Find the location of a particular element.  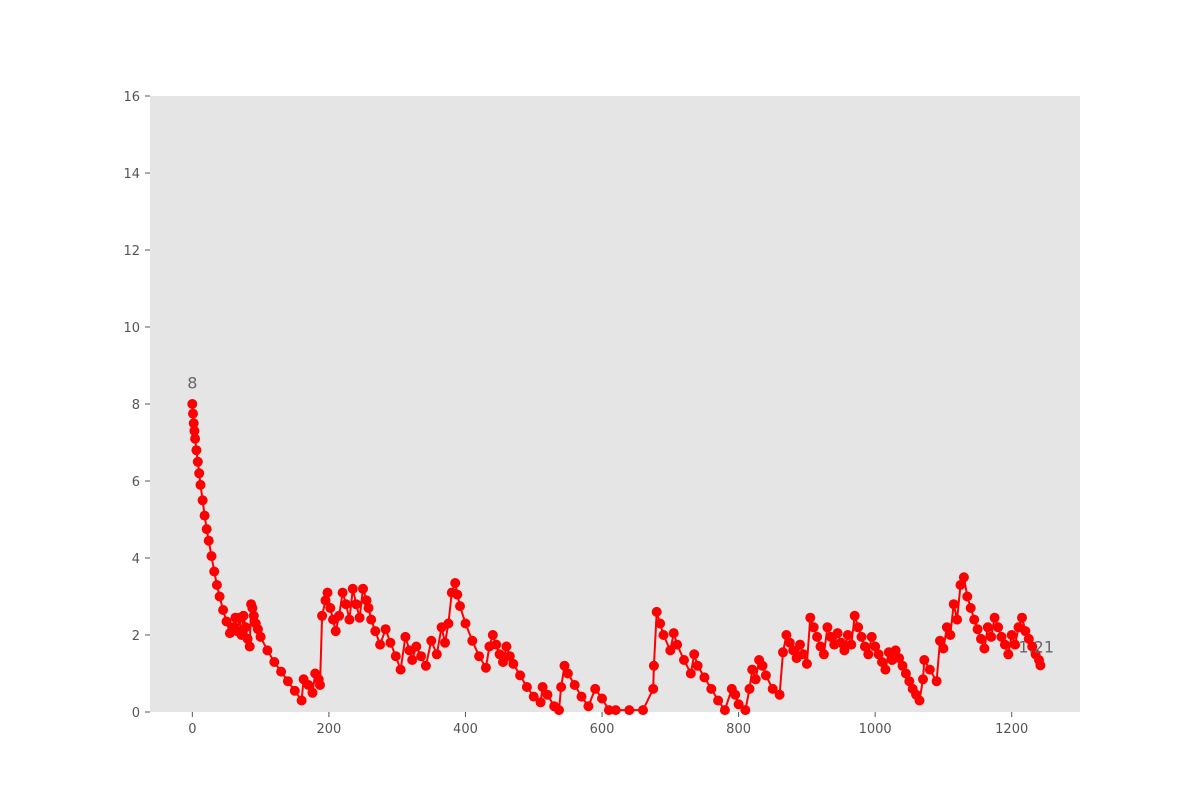

y-tick-label: 6 is located at coordinates (136, 482).